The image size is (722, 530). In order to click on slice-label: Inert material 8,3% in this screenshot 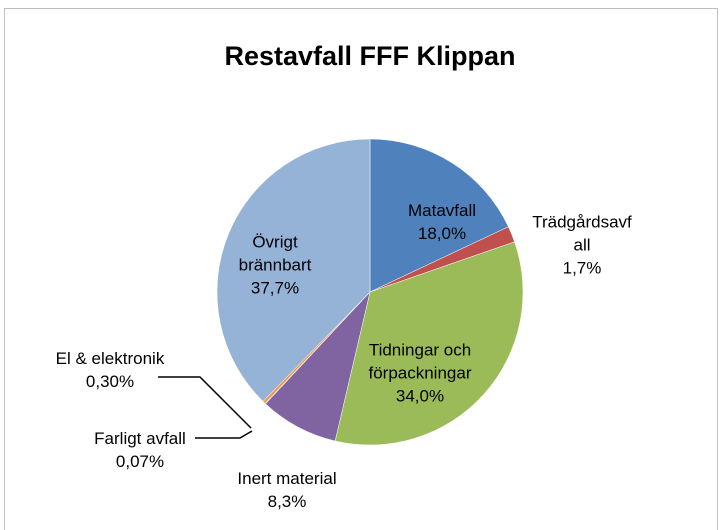, I will do `click(287, 490)`.